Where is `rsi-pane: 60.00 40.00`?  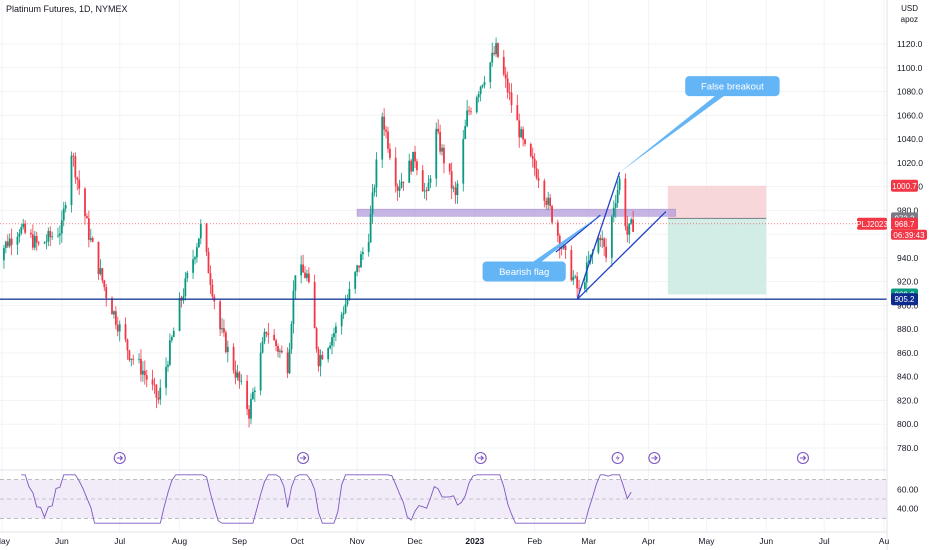
rsi-pane: 60.00 40.00 is located at coordinates (459, 496).